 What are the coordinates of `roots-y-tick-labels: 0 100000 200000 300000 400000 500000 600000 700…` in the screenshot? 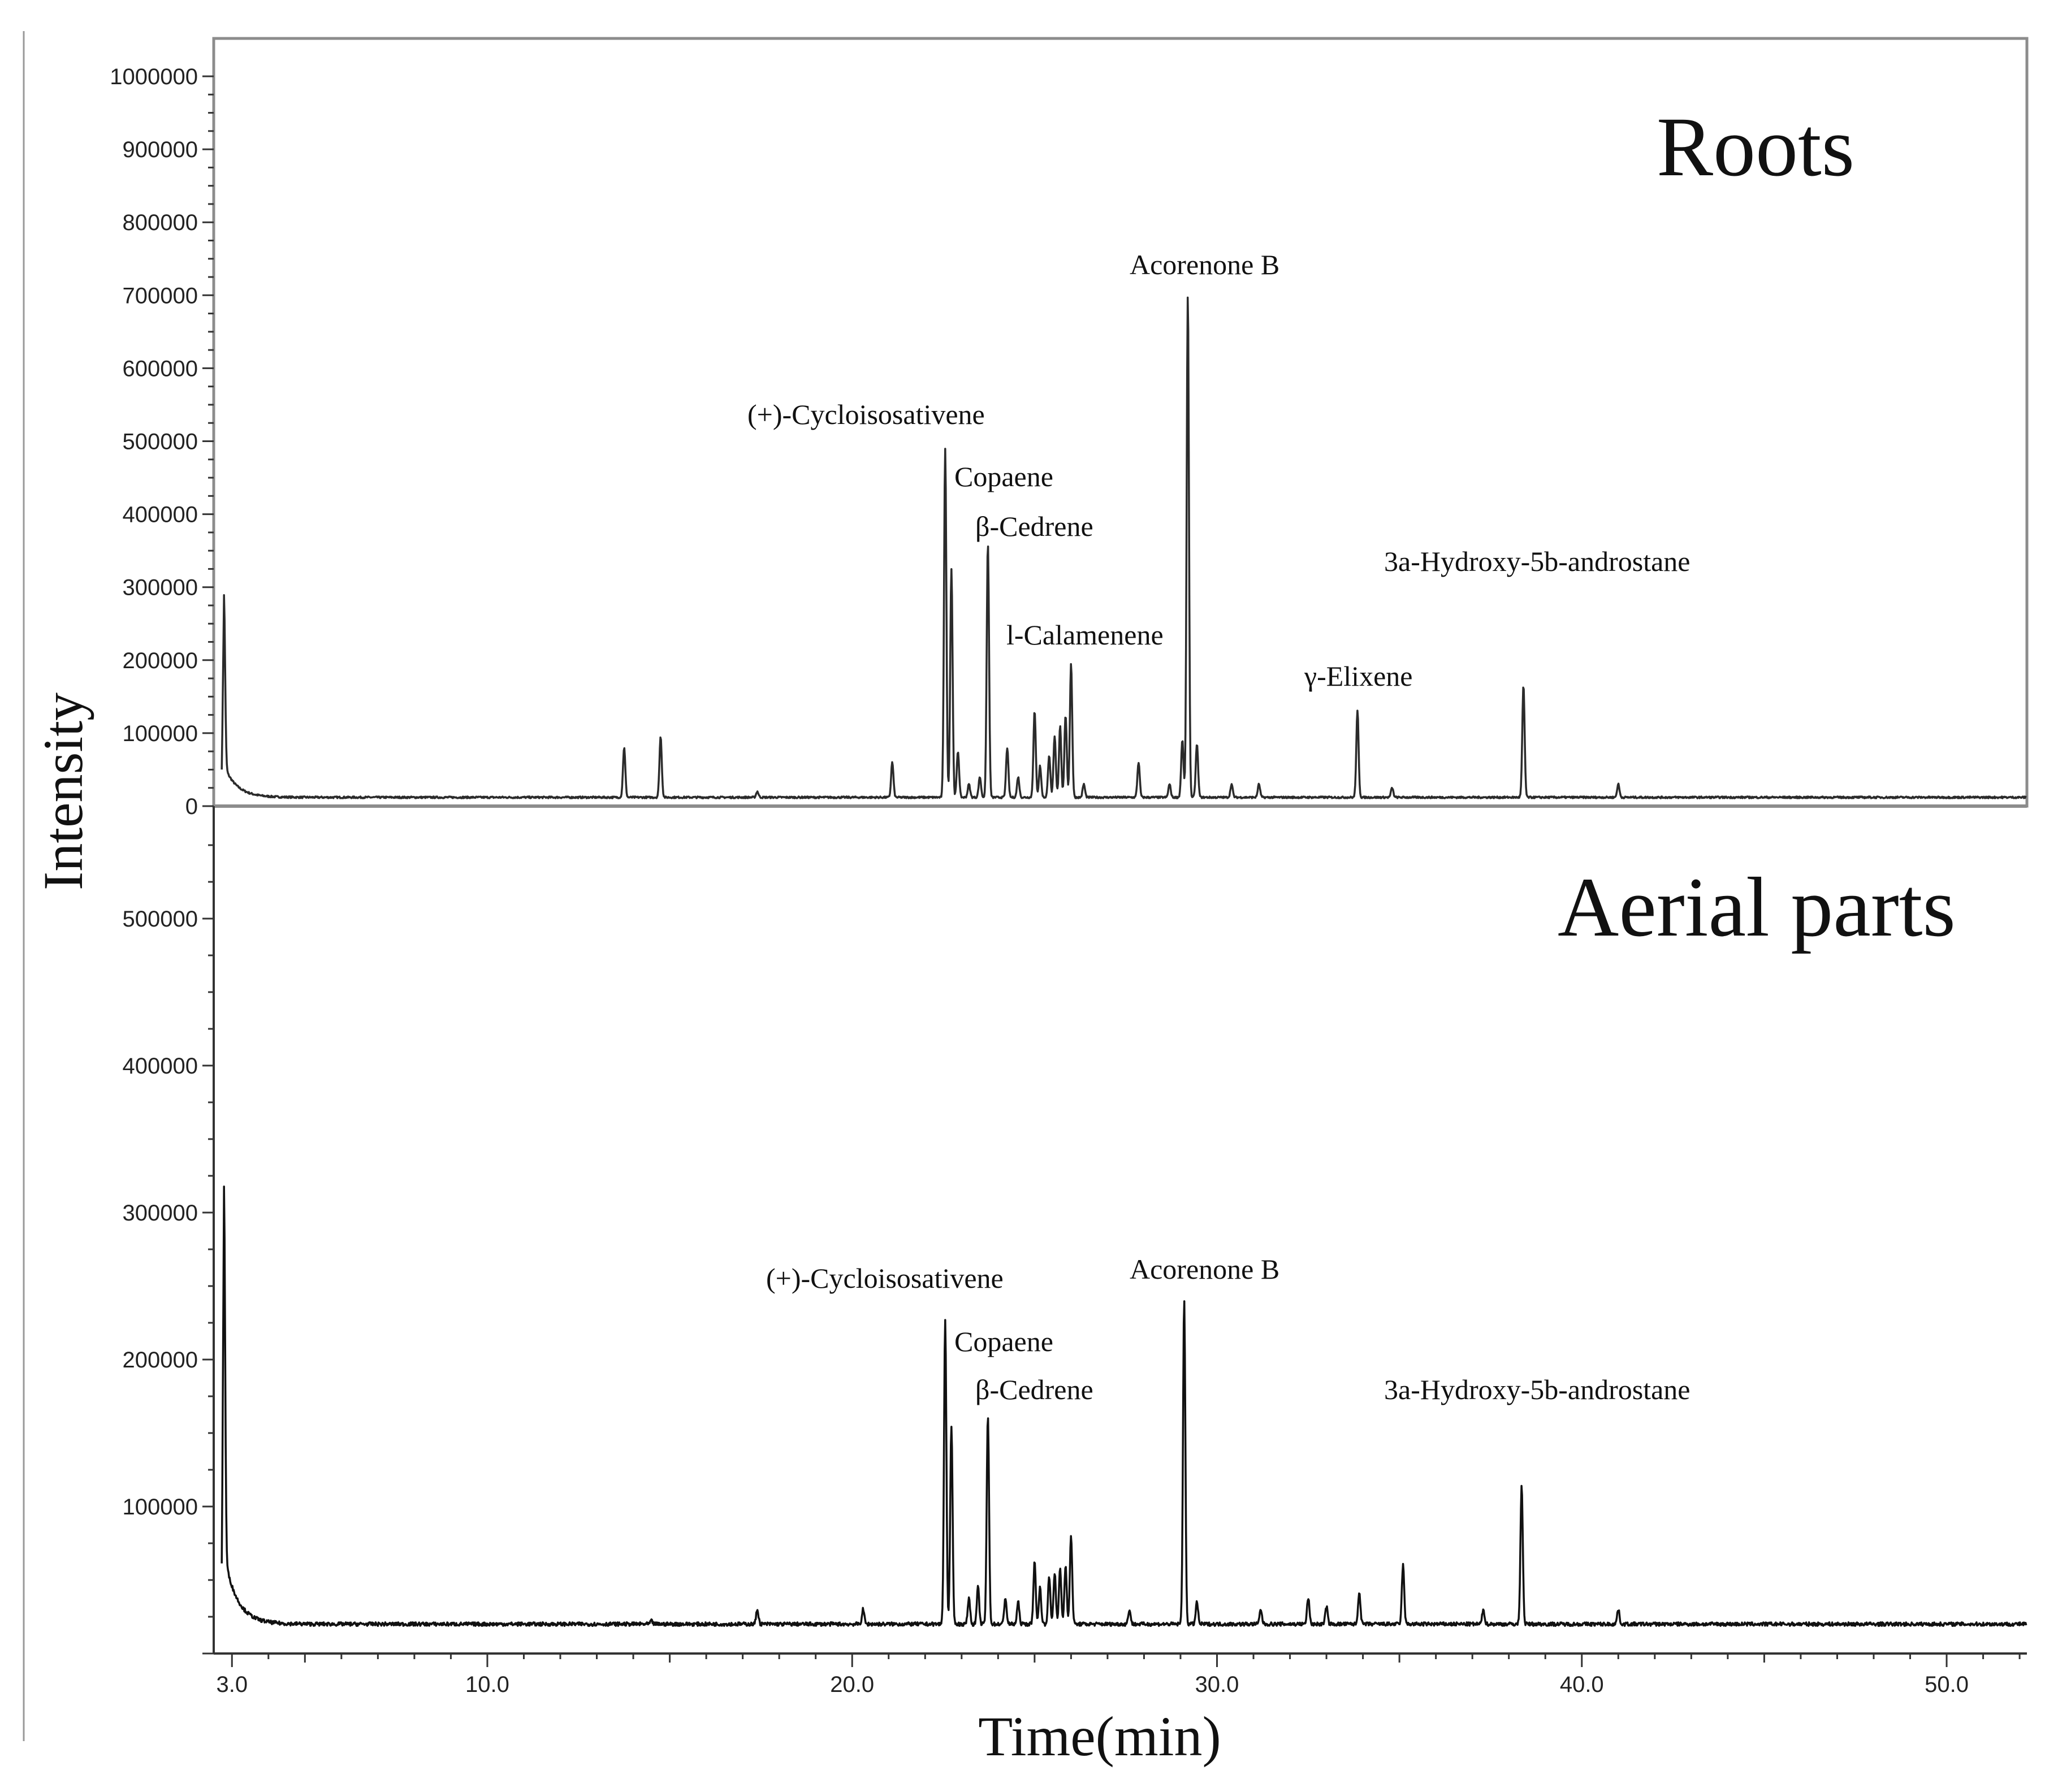 It's located at (154, 441).